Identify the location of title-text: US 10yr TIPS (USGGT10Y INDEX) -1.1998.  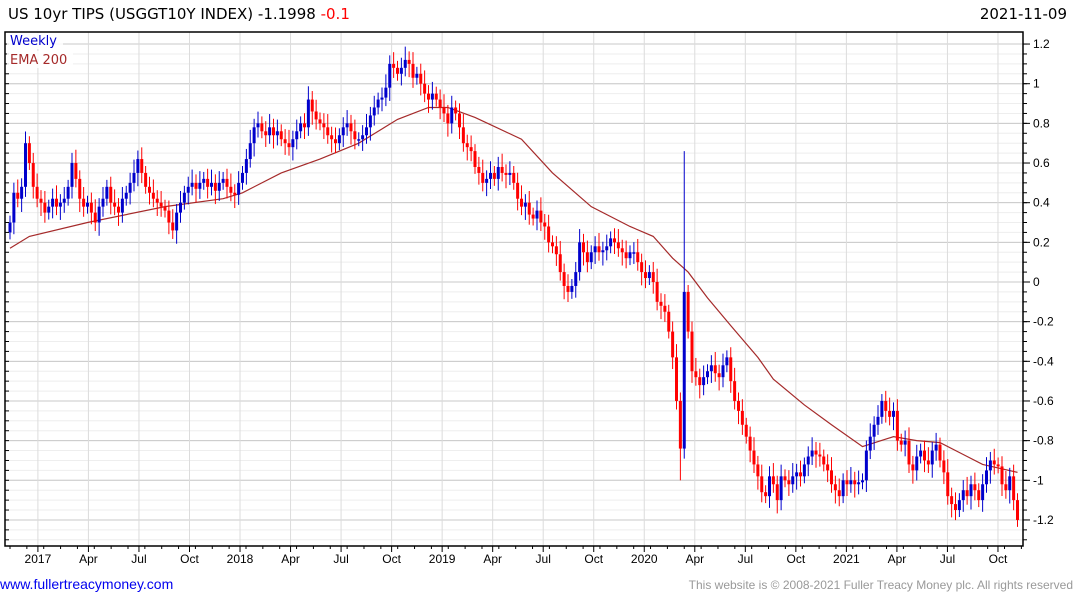
(162, 14).